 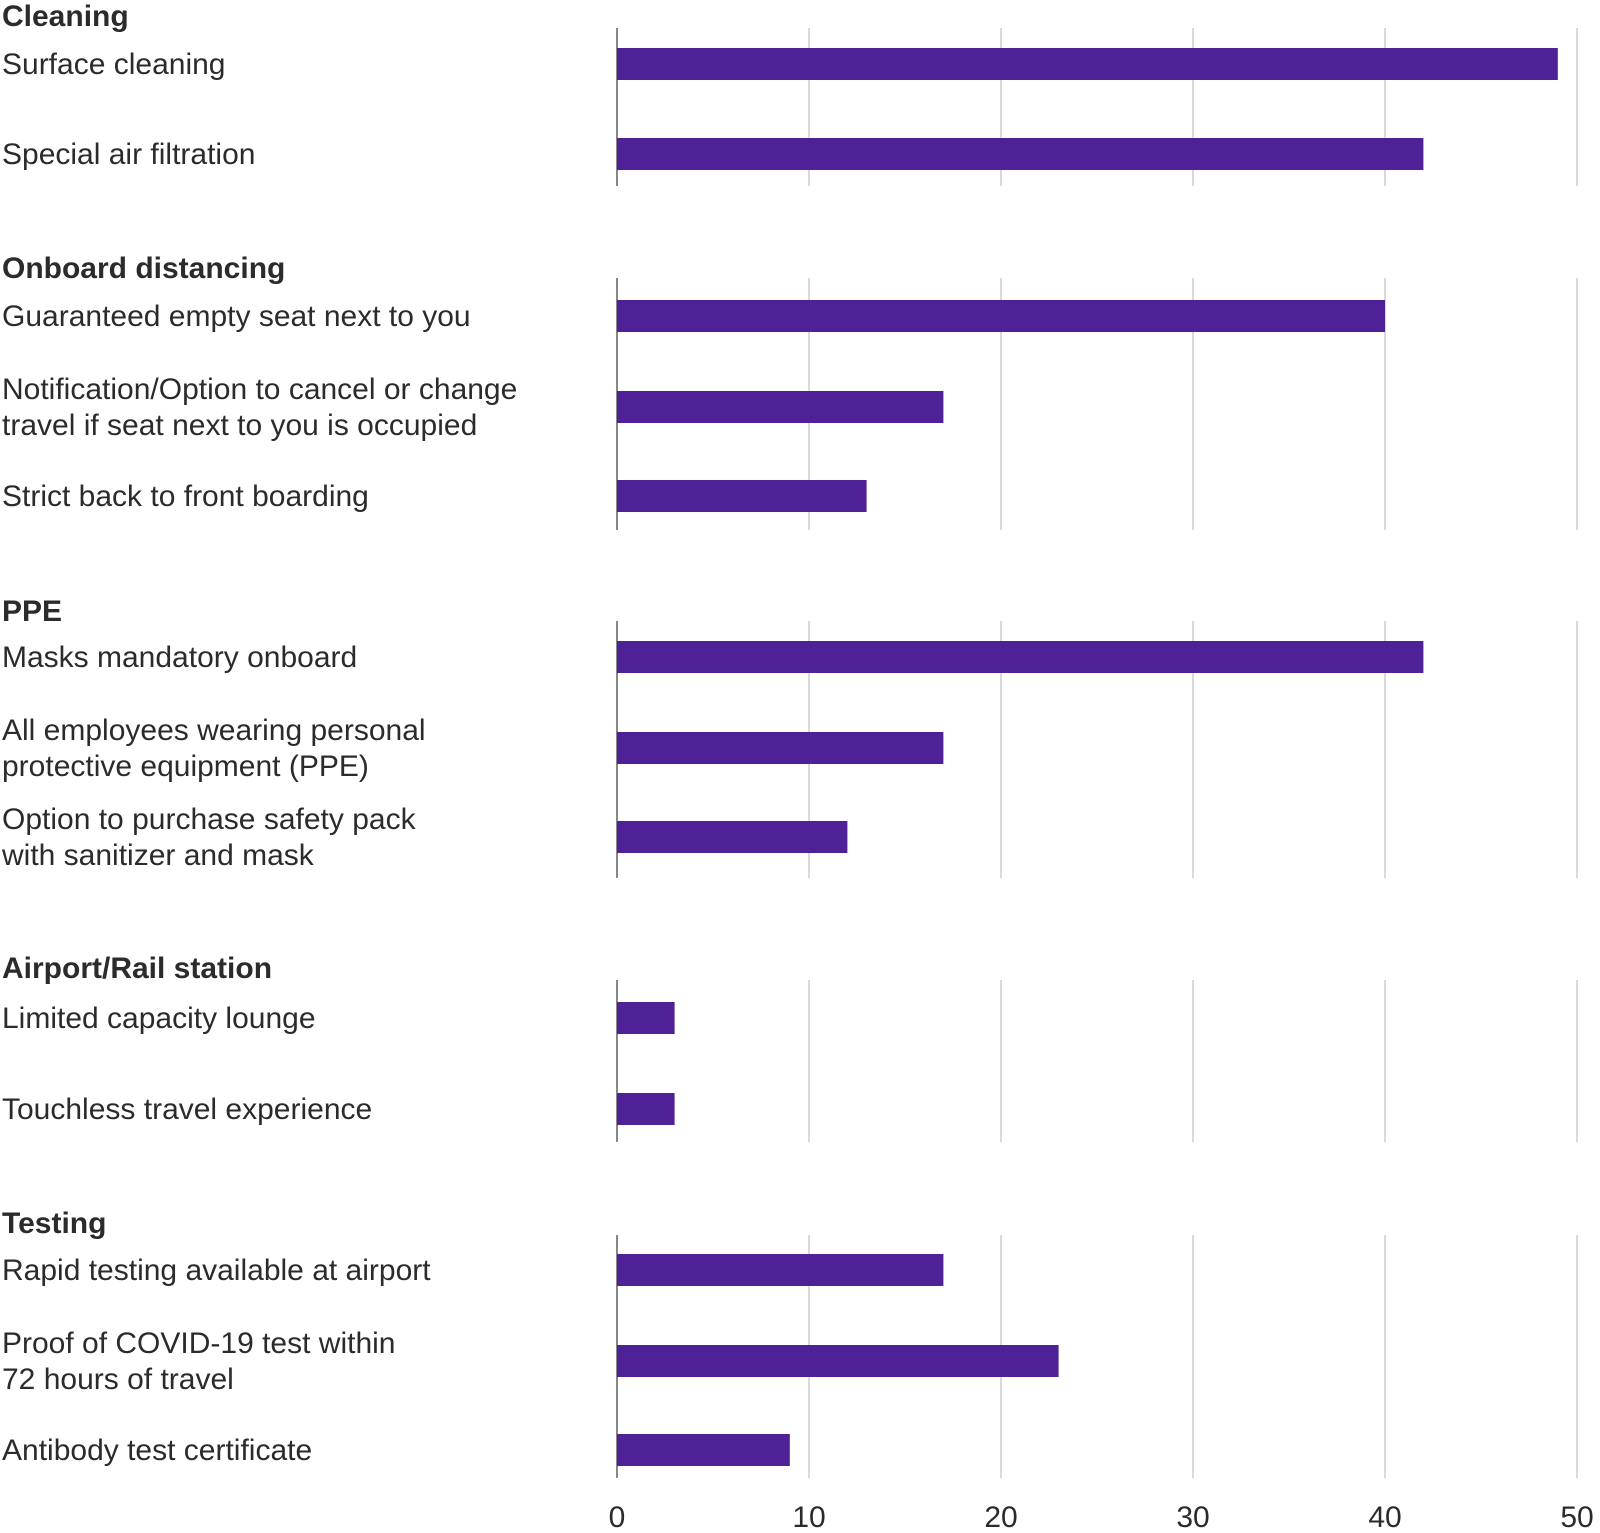 I want to click on group-header: Testing, so click(x=54, y=1223).